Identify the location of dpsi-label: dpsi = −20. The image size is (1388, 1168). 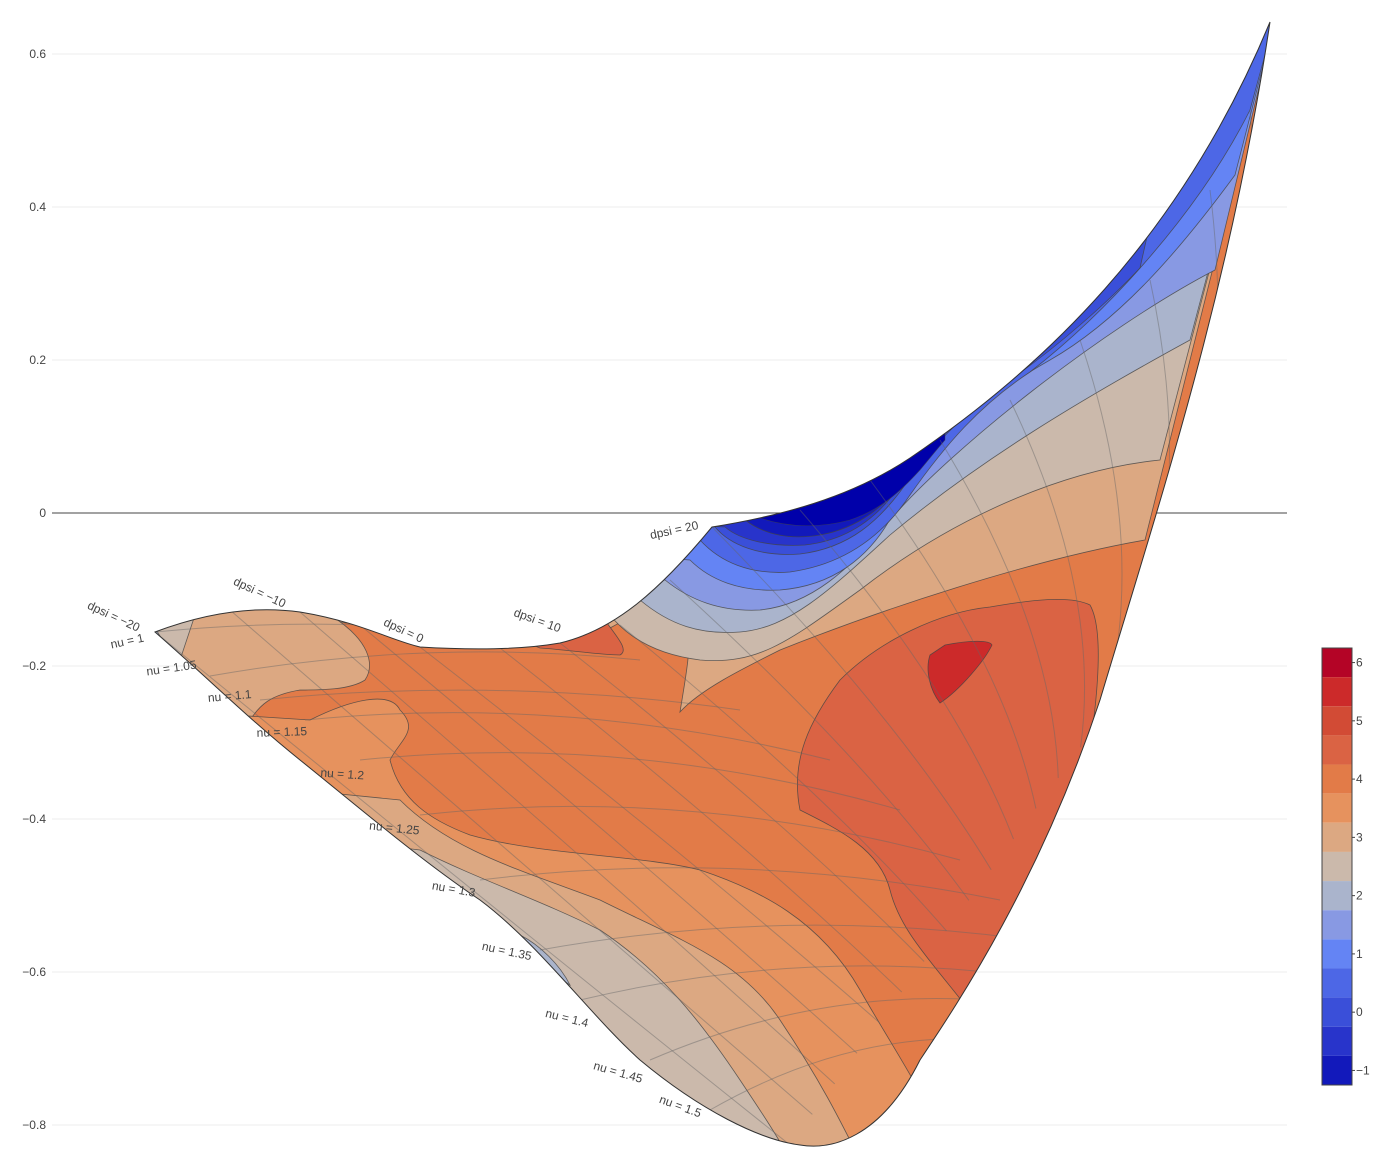
(113, 616).